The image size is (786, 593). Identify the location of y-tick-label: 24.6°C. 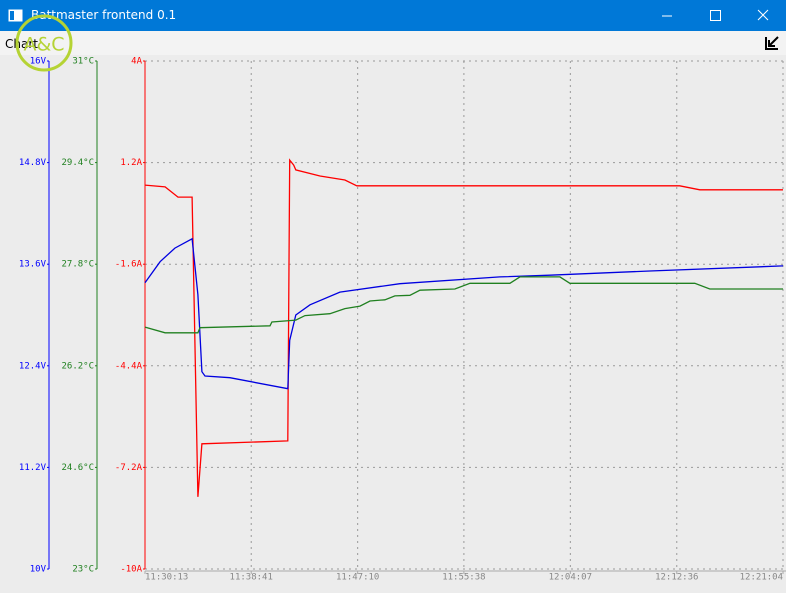
(77, 468).